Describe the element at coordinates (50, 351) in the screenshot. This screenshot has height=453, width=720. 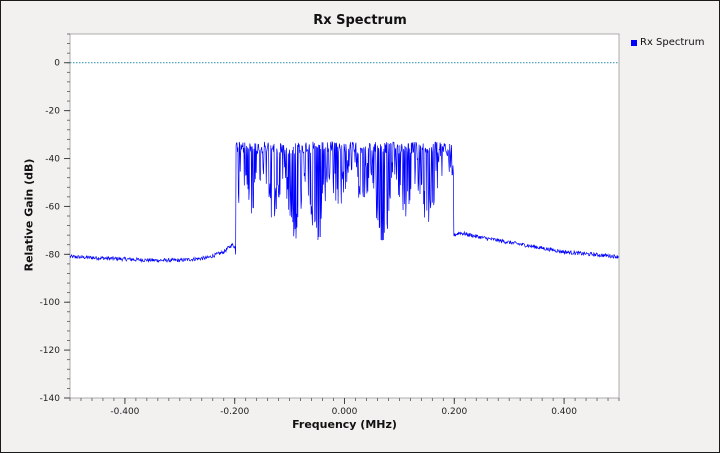
I see `y-tick-label: -120` at that location.